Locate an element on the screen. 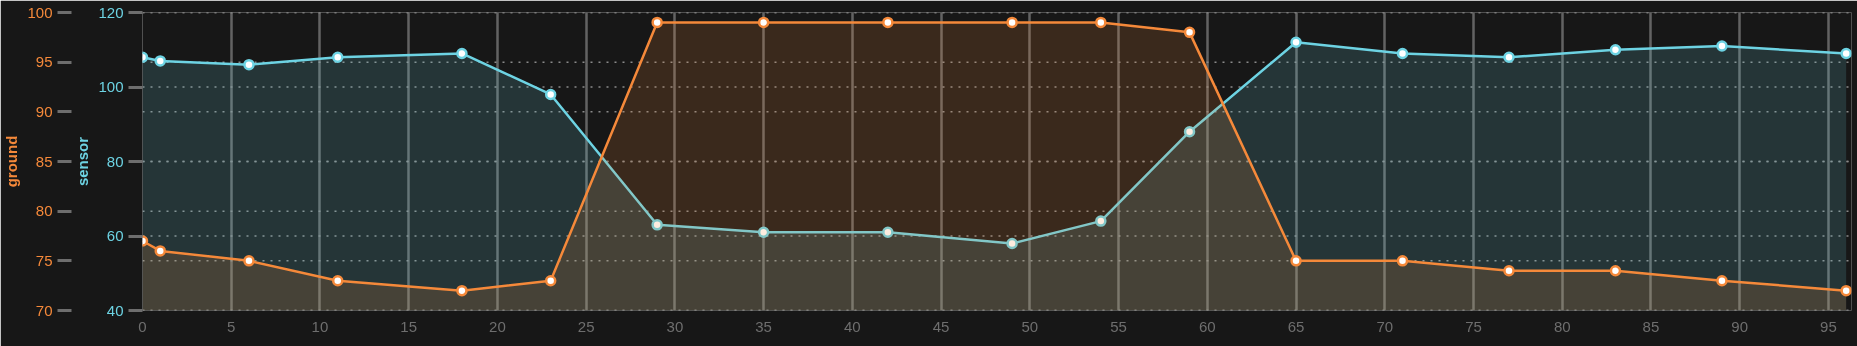 The width and height of the screenshot is (1857, 346). x-tick-label: 65 is located at coordinates (1296, 326).